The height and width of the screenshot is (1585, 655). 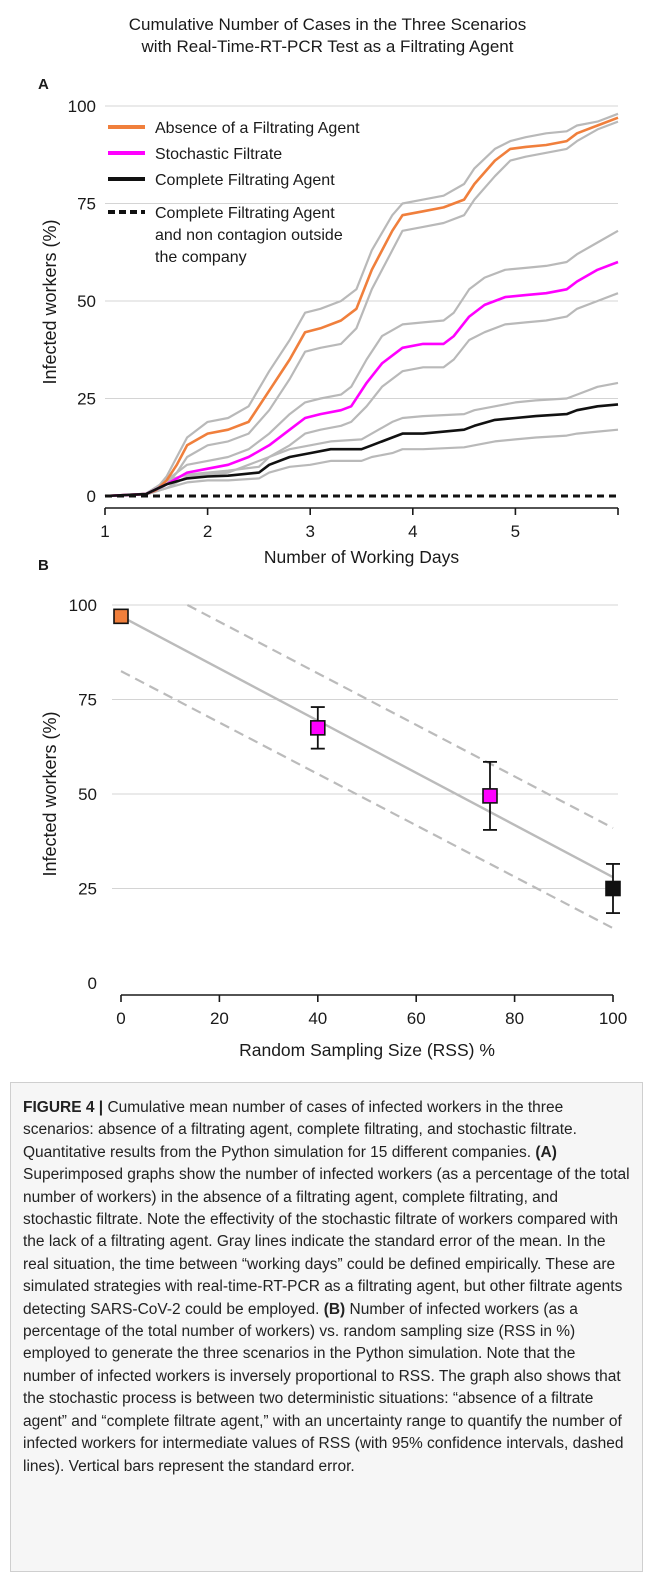 I want to click on chart-a-xtick-label: 1, so click(x=104, y=531).